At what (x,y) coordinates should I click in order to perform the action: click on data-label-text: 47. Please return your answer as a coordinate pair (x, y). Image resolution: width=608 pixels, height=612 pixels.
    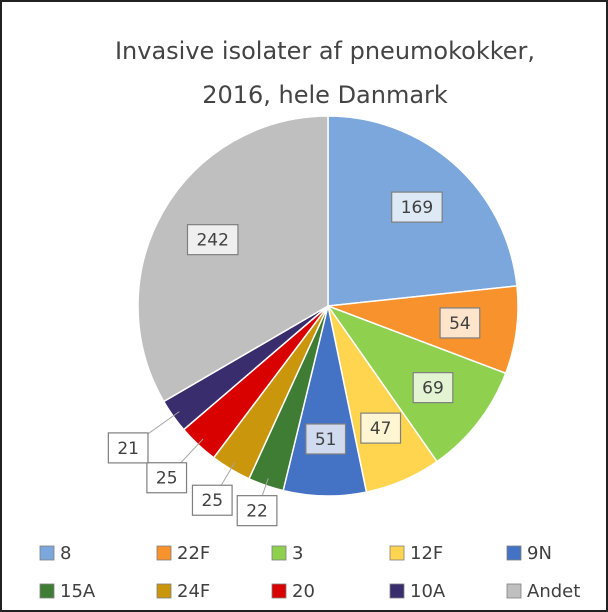
    Looking at the image, I should click on (381, 429).